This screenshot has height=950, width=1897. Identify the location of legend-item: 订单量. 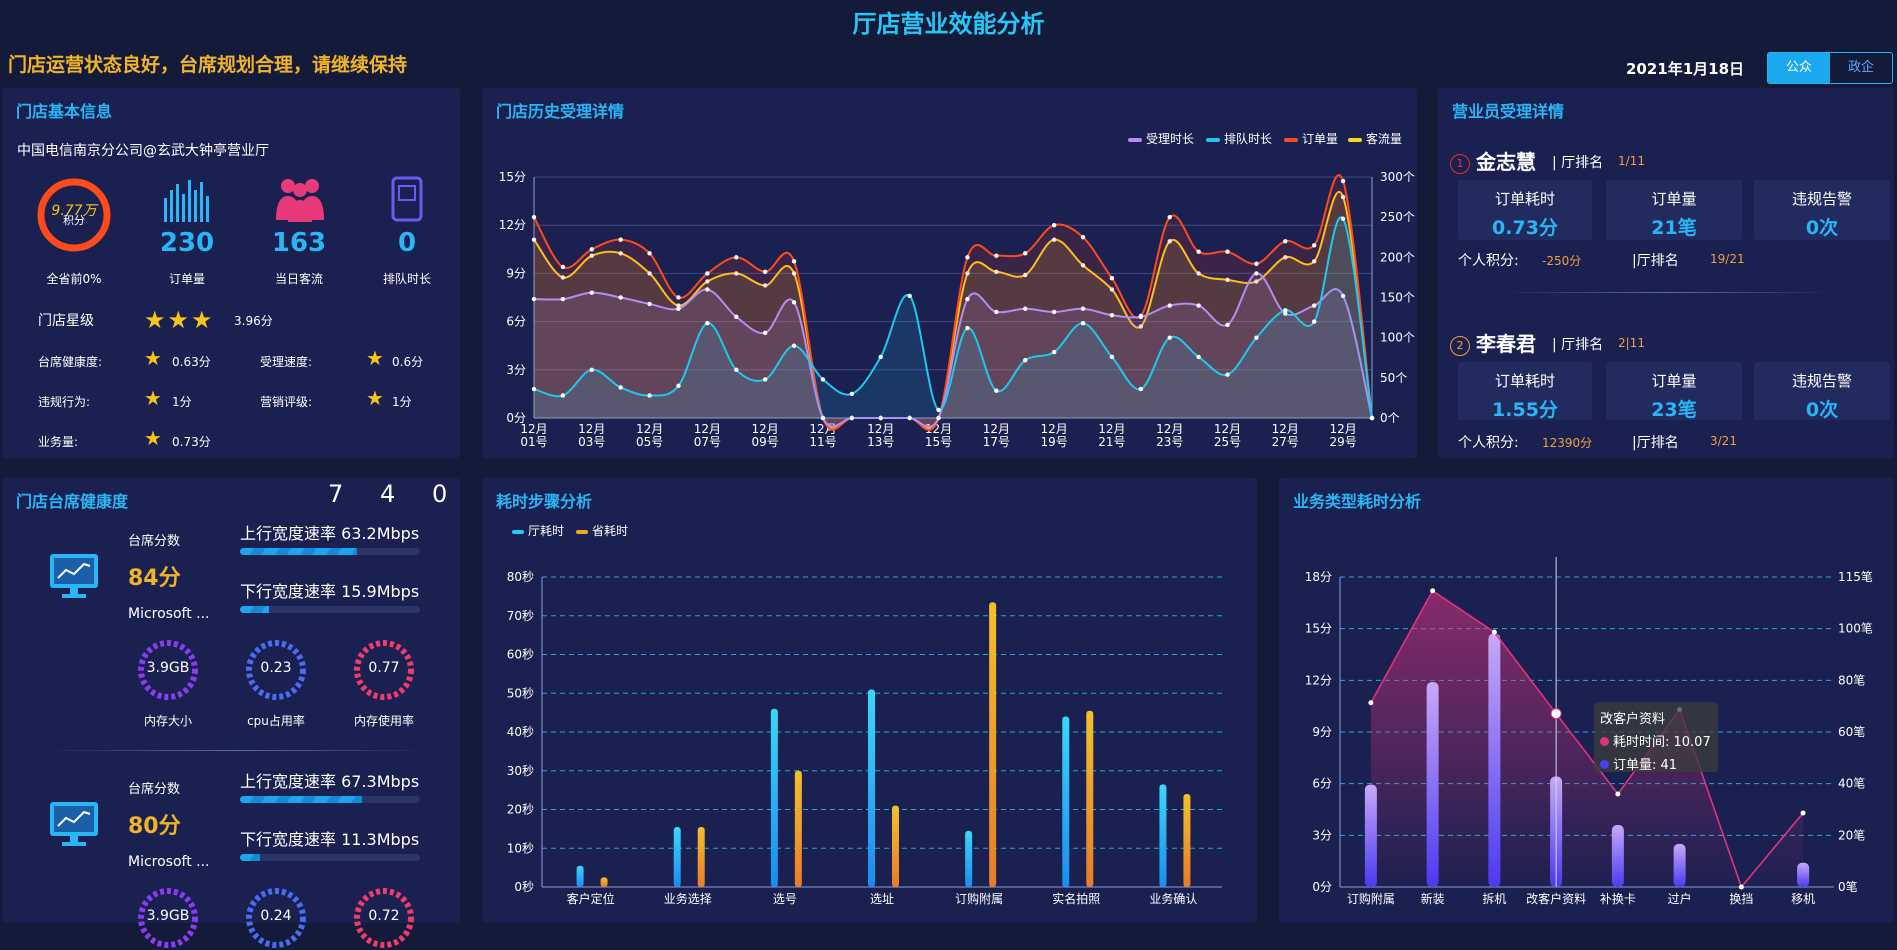
(1311, 138).